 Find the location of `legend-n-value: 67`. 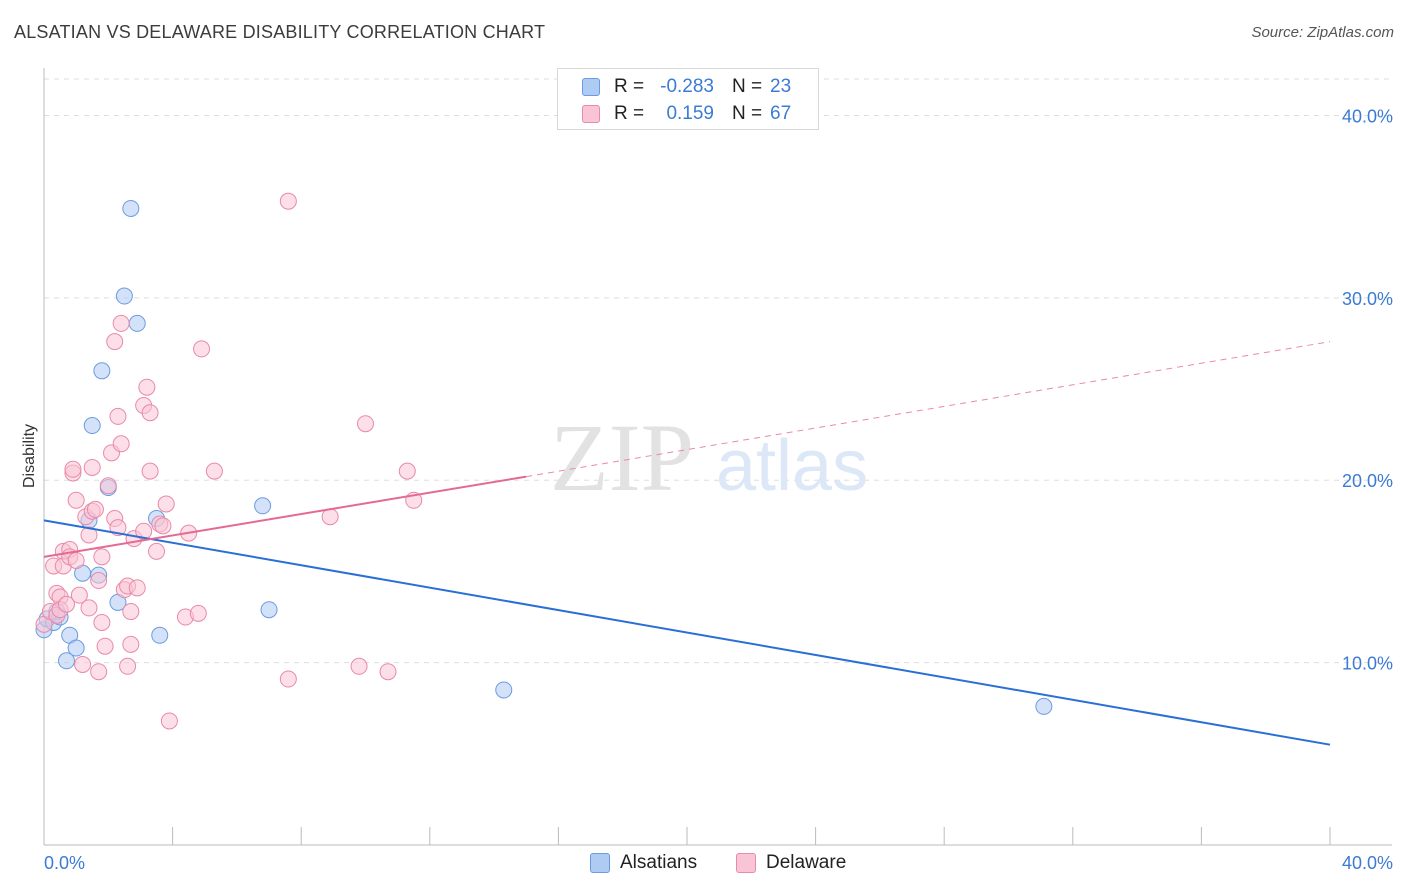

legend-n-value: 67 is located at coordinates (781, 113).